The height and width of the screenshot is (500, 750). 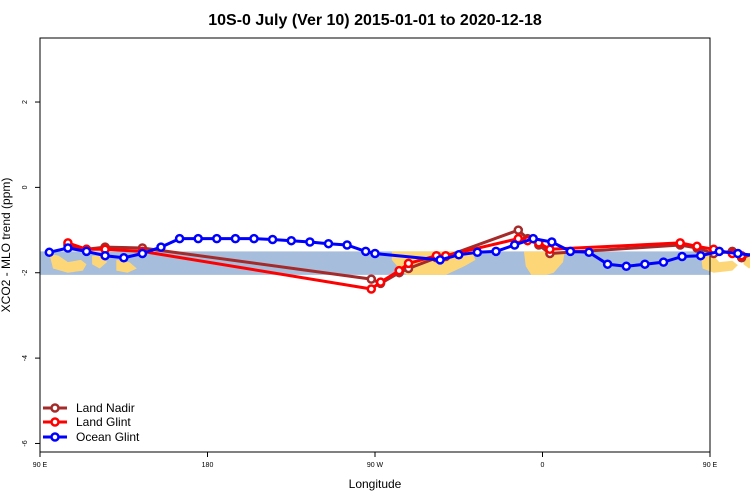 What do you see at coordinates (25, 443) in the screenshot?
I see `y-tick-label-4: -6` at bounding box center [25, 443].